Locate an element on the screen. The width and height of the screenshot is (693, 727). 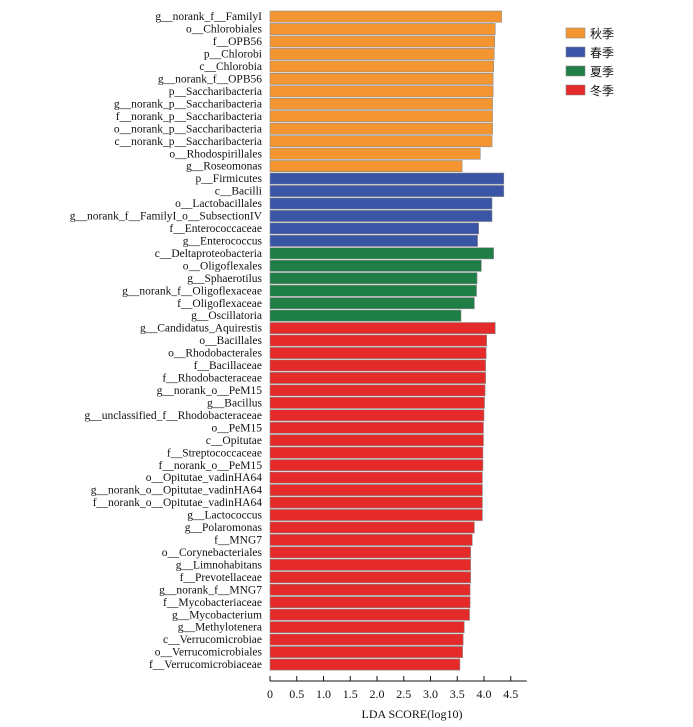
category-label: g__Polaromonas is located at coordinates (224, 528).